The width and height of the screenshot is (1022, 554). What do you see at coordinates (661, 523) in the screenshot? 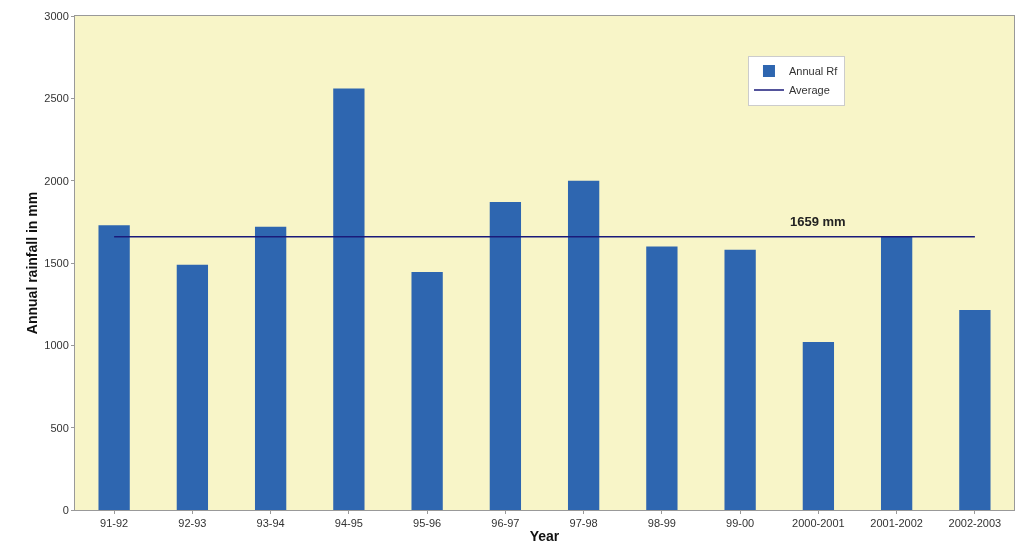
I see `x-tick-label: 98-99` at bounding box center [661, 523].